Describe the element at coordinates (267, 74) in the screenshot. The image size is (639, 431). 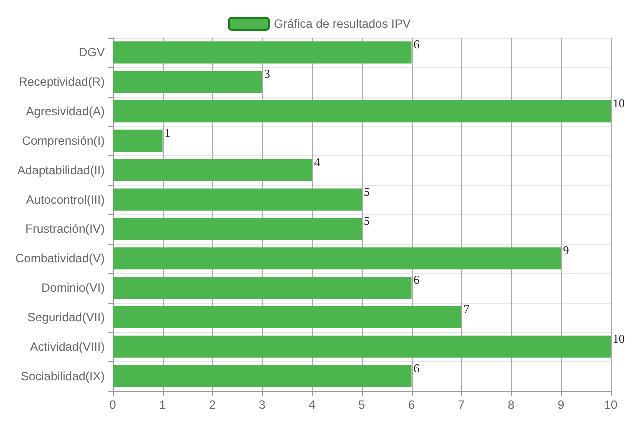
I see `data-label: 3` at that location.